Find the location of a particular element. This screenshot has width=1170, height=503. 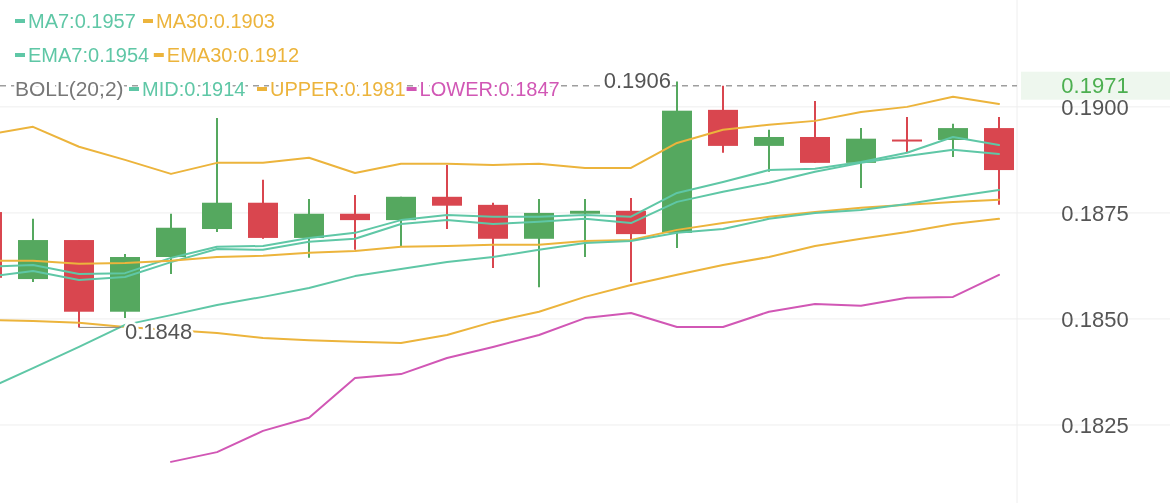

legend-label: EMA30:0.1912 is located at coordinates (233, 55).